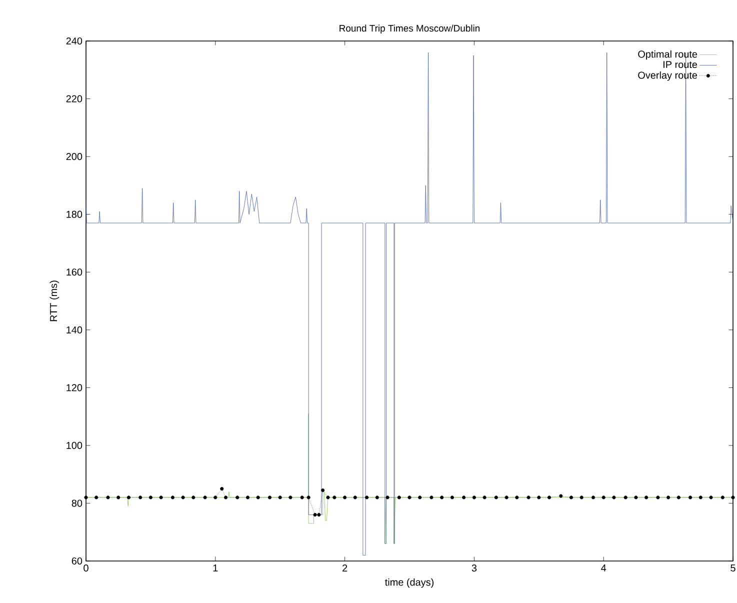  I want to click on x-tick-label: 0, so click(86, 568).